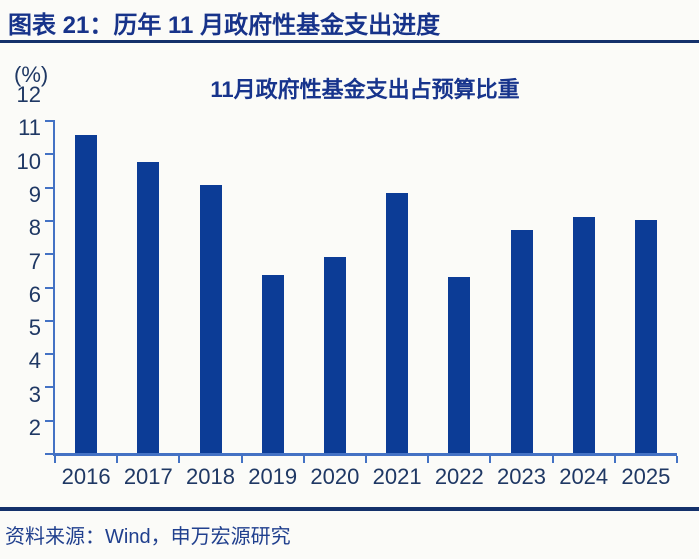  I want to click on x-axis-tick-label: 2018, so click(210, 476).